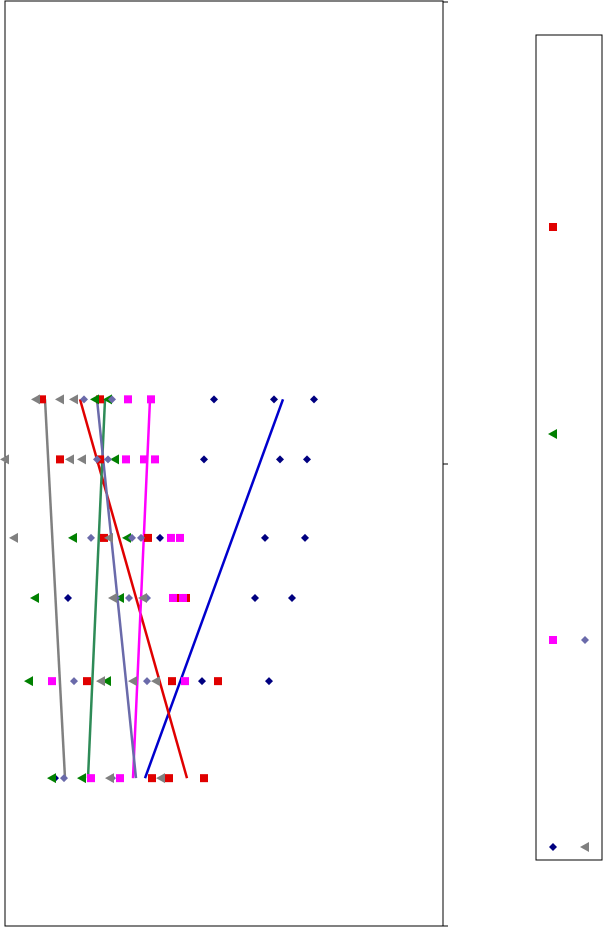  I want to click on trend-line, so click(55, 589).